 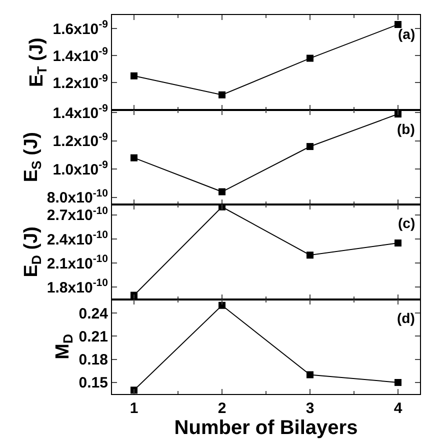 I want to click on annotation: (b), so click(x=406, y=129).